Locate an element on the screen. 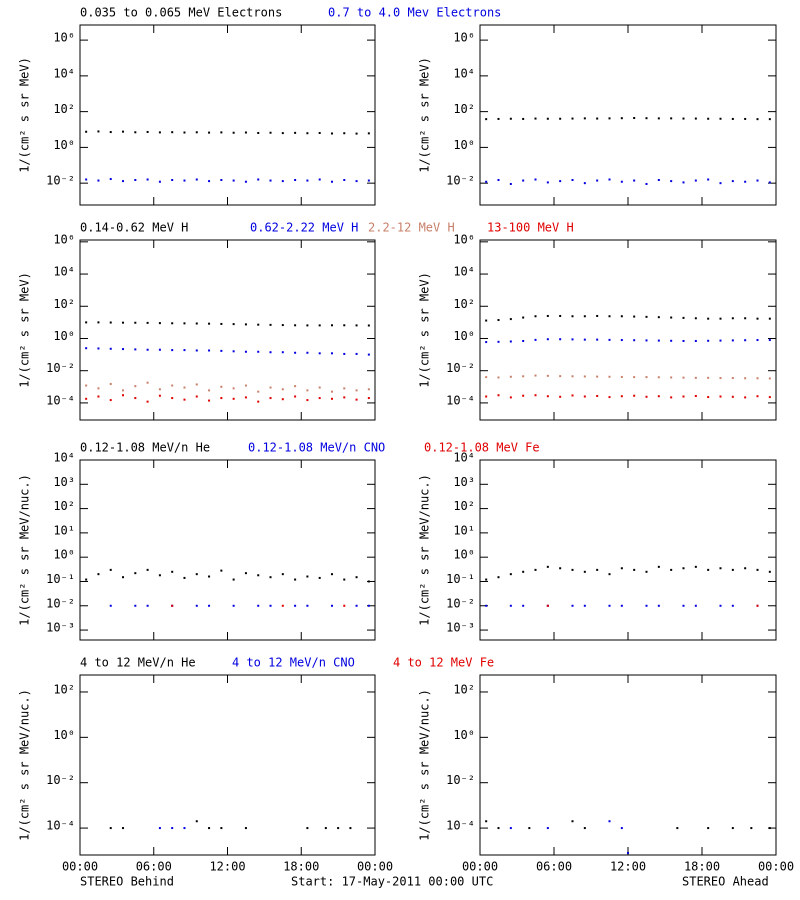  y-tick-label: 10¹ is located at coordinates (64, 530).